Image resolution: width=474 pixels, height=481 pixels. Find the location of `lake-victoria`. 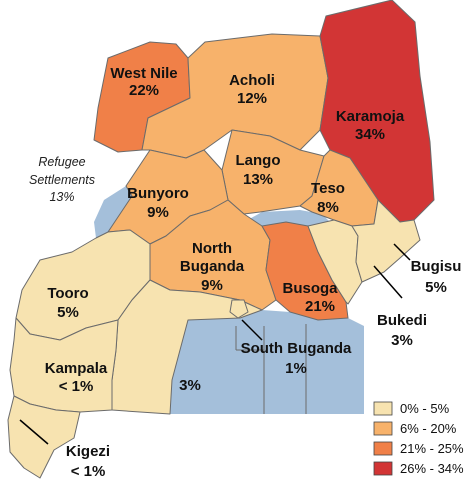

lake-victoria is located at coordinates (267, 362).